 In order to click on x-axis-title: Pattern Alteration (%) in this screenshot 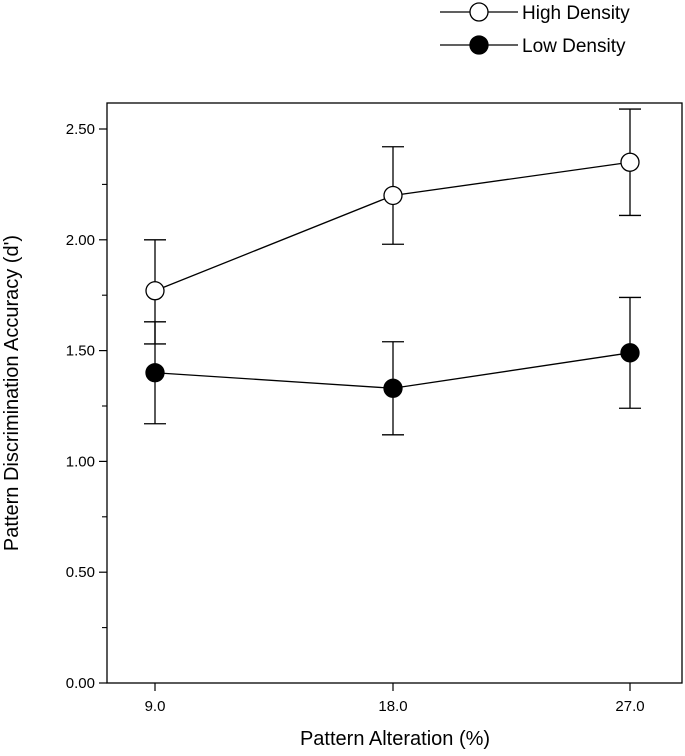, I will do `click(395, 739)`.